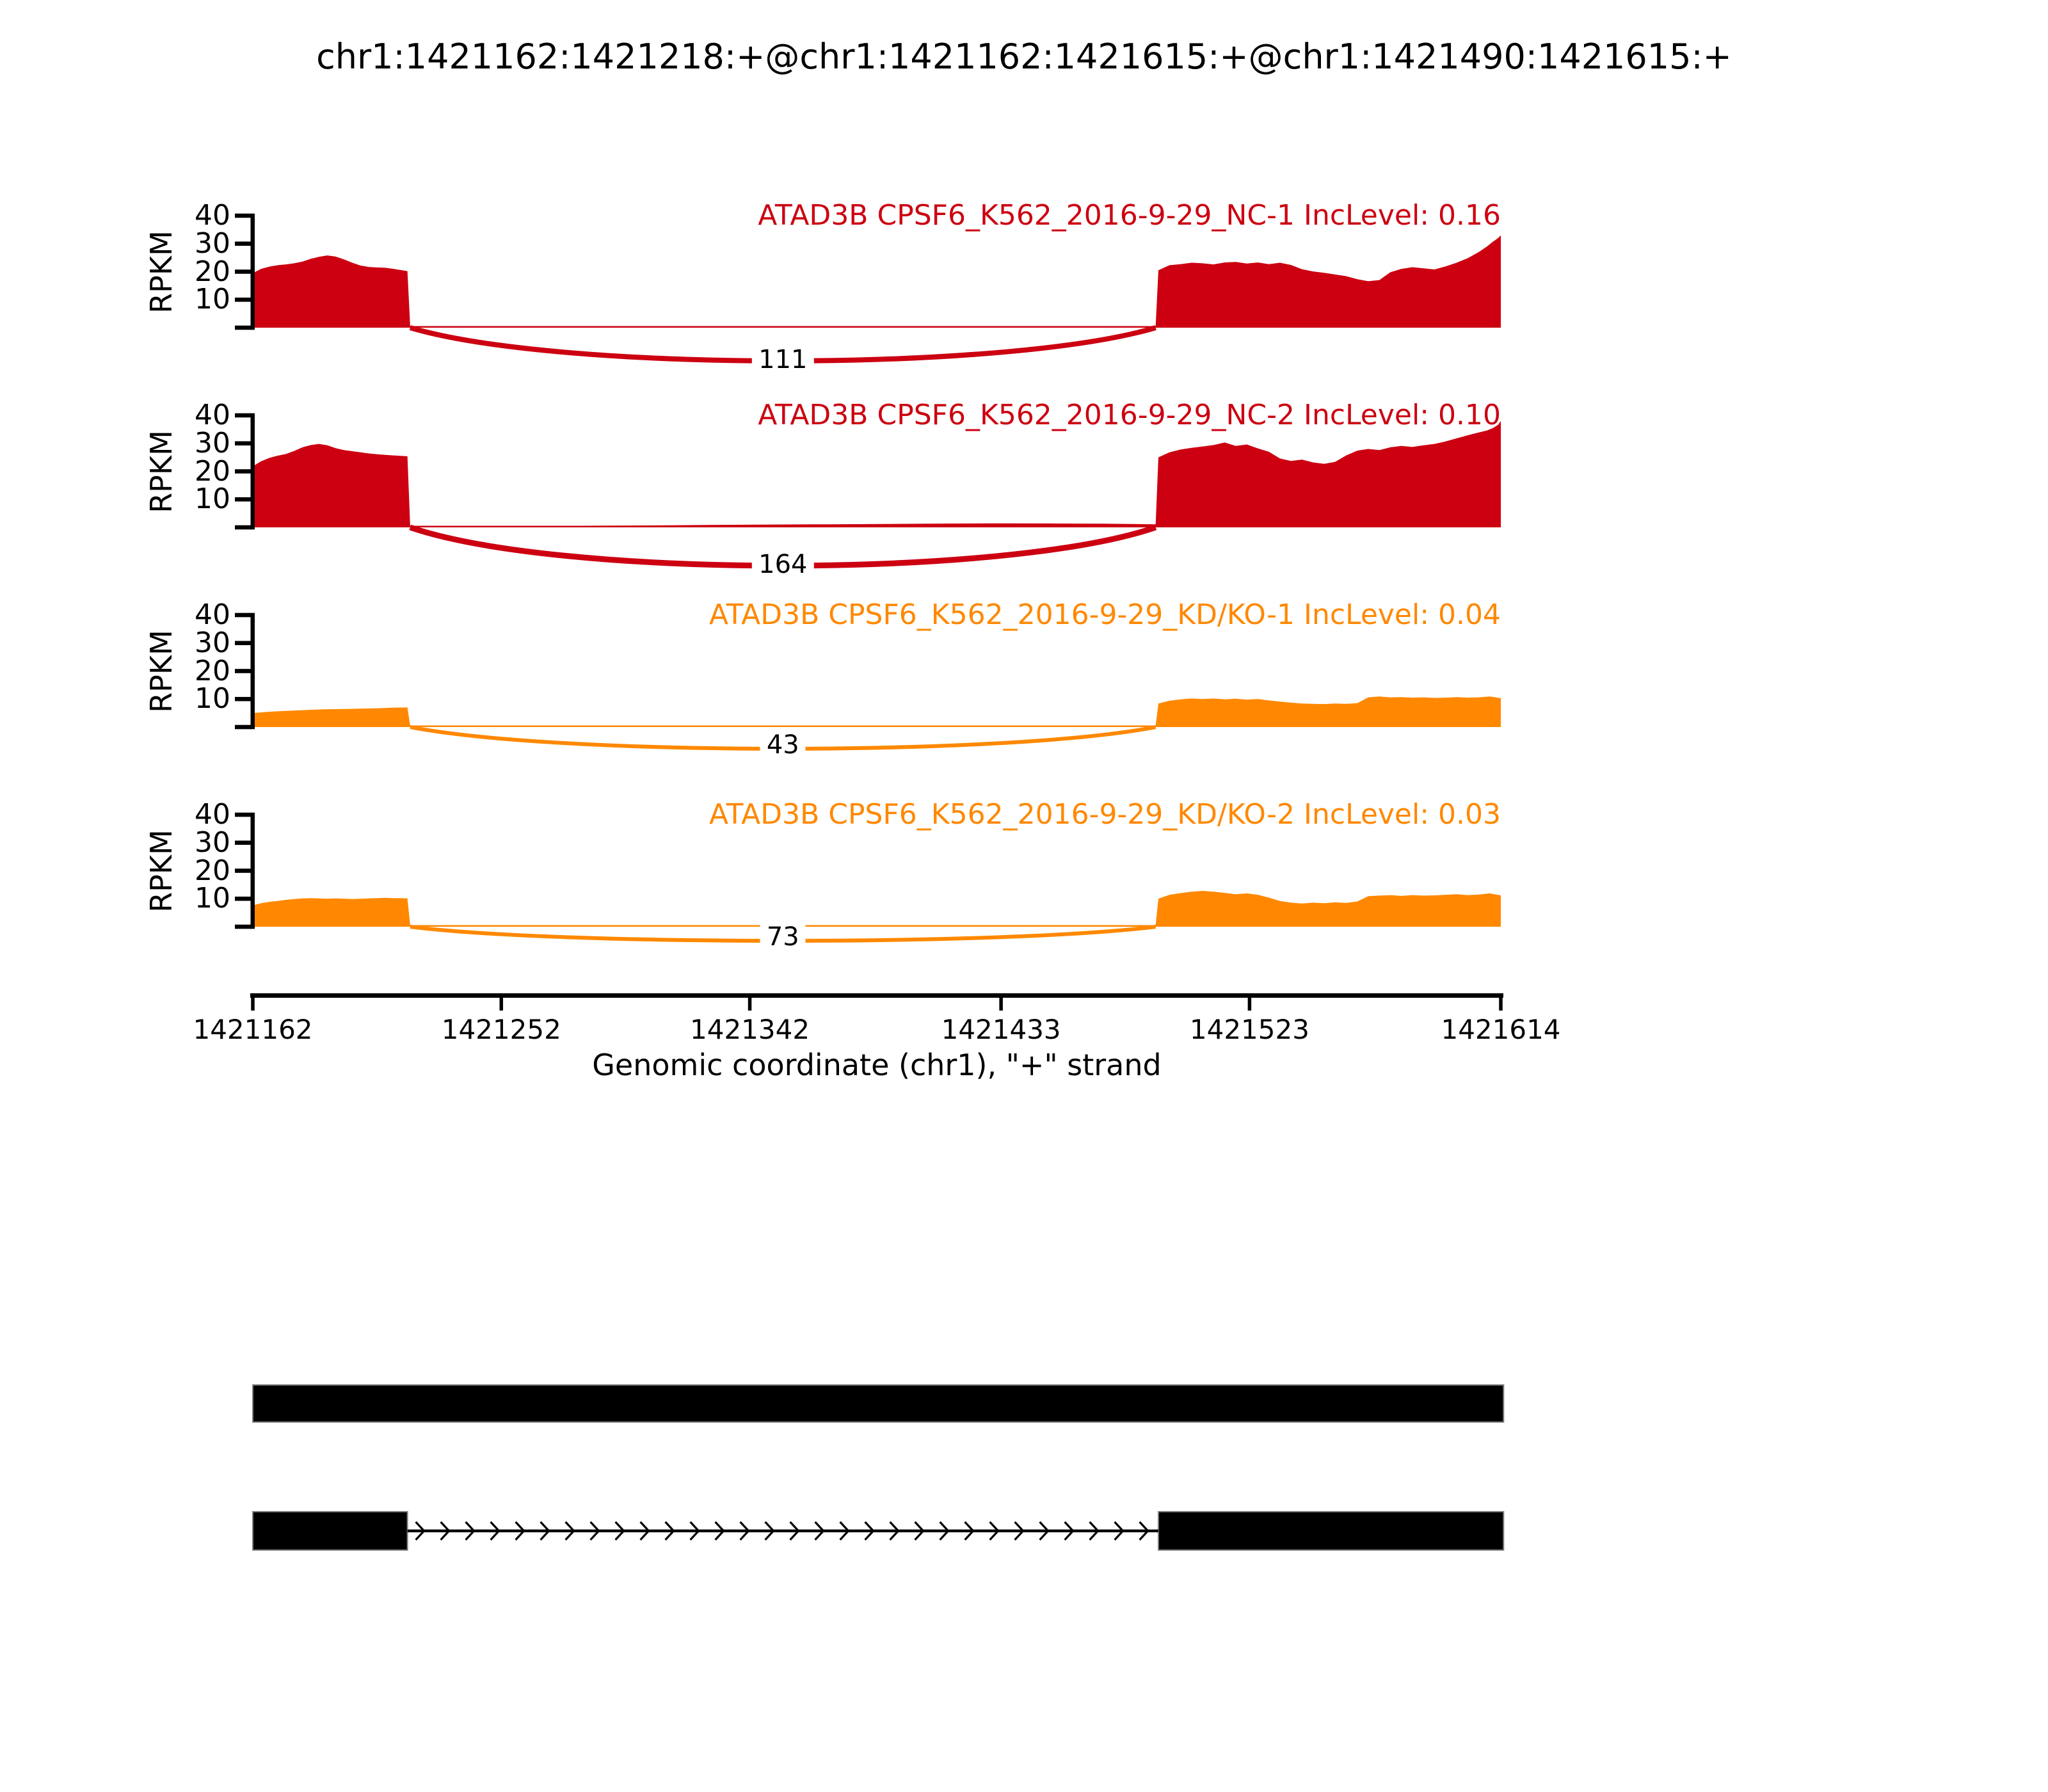  Describe the element at coordinates (783, 745) in the screenshot. I see `junction-count-label: 43` at that location.